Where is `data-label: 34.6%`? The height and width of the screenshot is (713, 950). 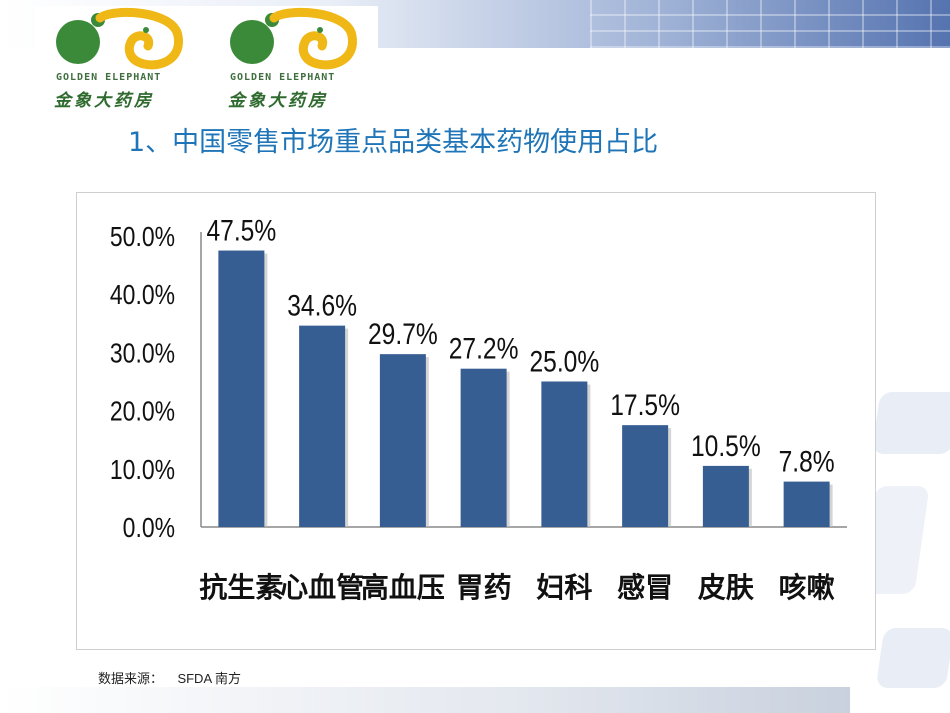
data-label: 34.6% is located at coordinates (322, 305).